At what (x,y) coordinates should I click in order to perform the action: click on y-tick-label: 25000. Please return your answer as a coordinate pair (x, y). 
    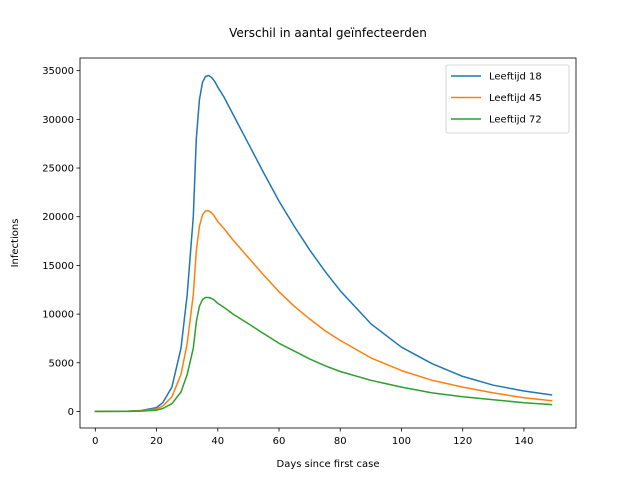
    Looking at the image, I should click on (58, 169).